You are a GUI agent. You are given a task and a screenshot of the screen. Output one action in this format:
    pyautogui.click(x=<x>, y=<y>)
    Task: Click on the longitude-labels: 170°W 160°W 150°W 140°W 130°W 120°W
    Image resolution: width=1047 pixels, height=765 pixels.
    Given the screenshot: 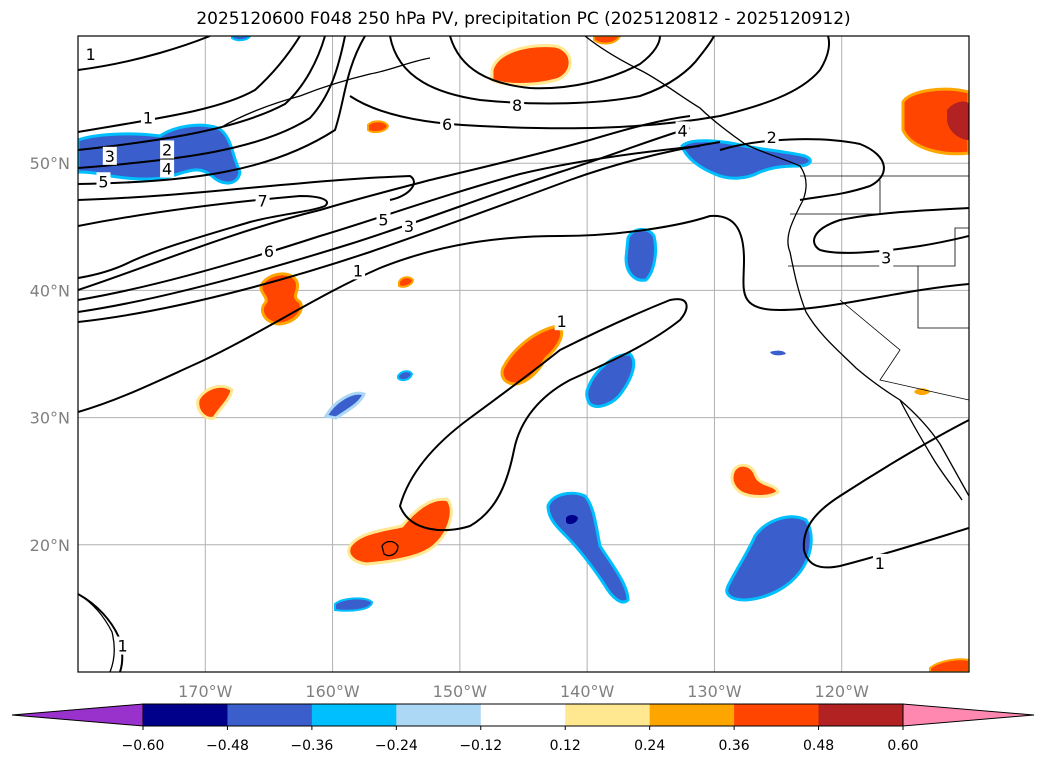 What is the action you would take?
    pyautogui.click(x=523, y=691)
    